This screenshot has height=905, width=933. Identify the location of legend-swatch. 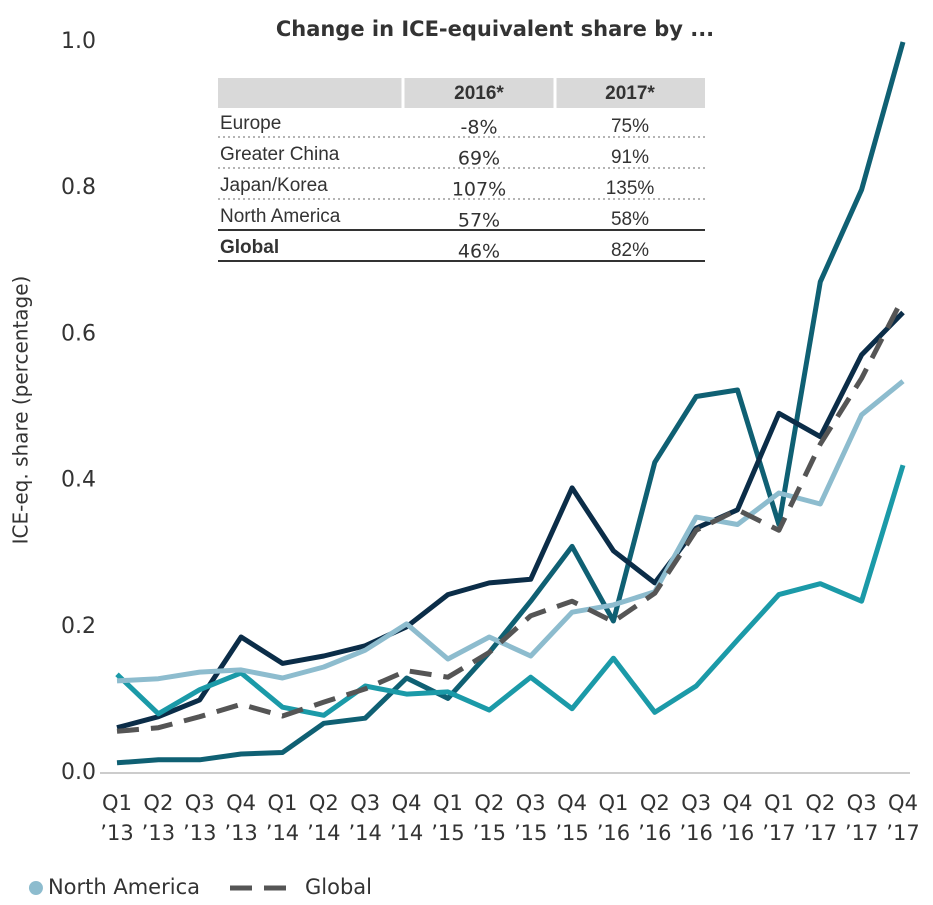
(35, 888).